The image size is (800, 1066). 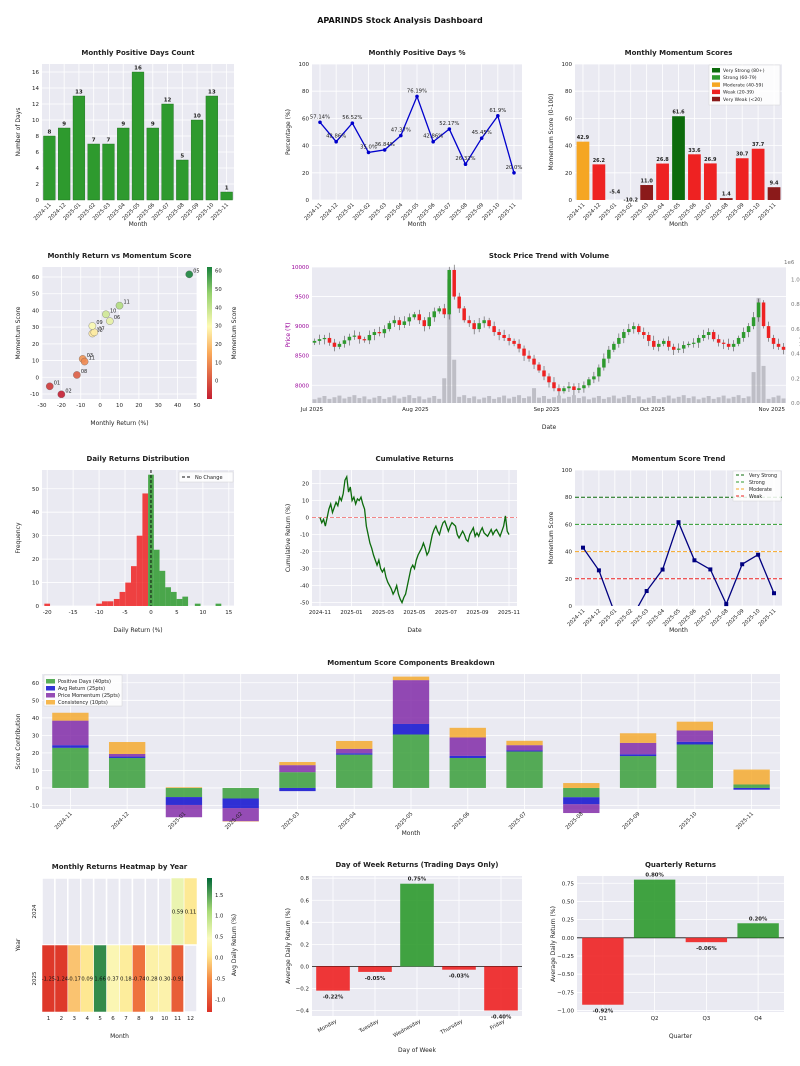 I want to click on legend-label: Weak (20-39), so click(x=738, y=93).